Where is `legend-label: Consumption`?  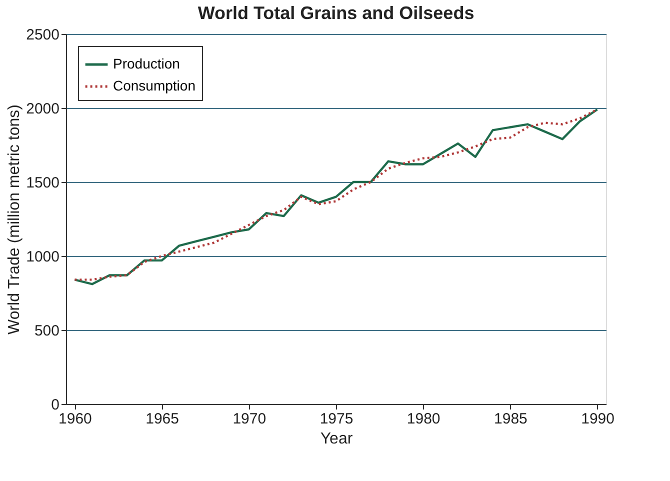 legend-label: Consumption is located at coordinates (154, 86).